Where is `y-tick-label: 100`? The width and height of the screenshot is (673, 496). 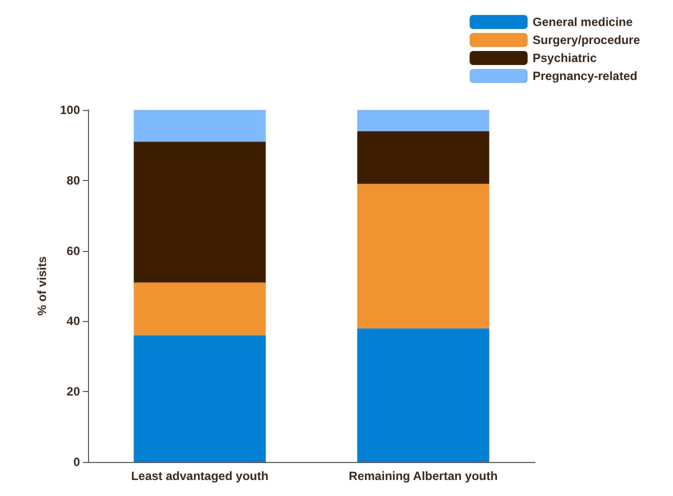
y-tick-label: 100 is located at coordinates (70, 110).